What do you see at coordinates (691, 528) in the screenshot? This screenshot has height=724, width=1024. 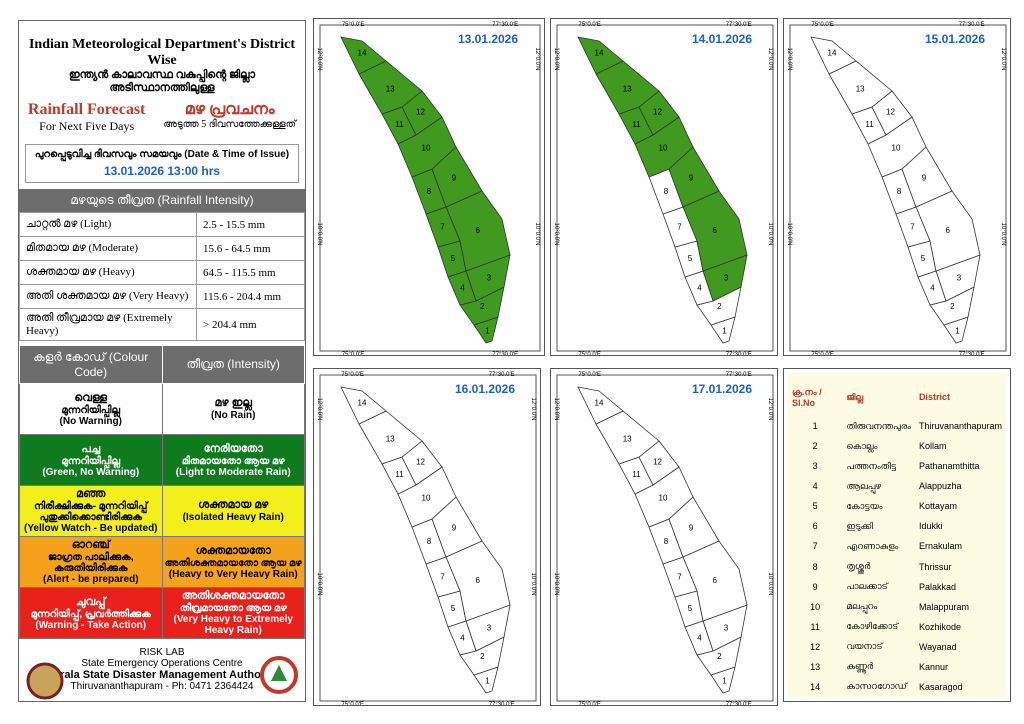 I see `district-number: 9` at bounding box center [691, 528].